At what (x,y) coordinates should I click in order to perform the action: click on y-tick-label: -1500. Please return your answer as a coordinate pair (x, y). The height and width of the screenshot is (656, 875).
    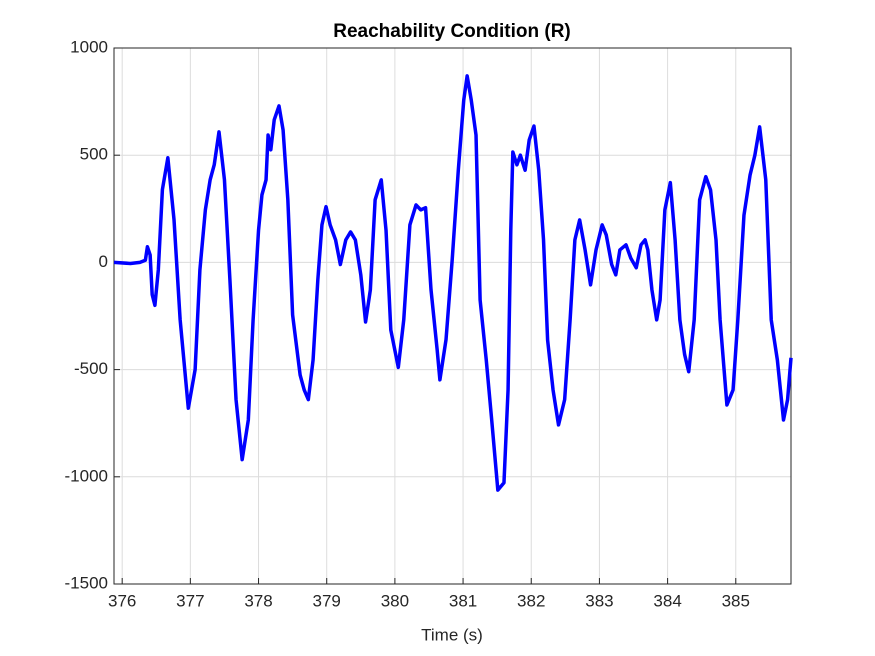
    Looking at the image, I should click on (86, 582).